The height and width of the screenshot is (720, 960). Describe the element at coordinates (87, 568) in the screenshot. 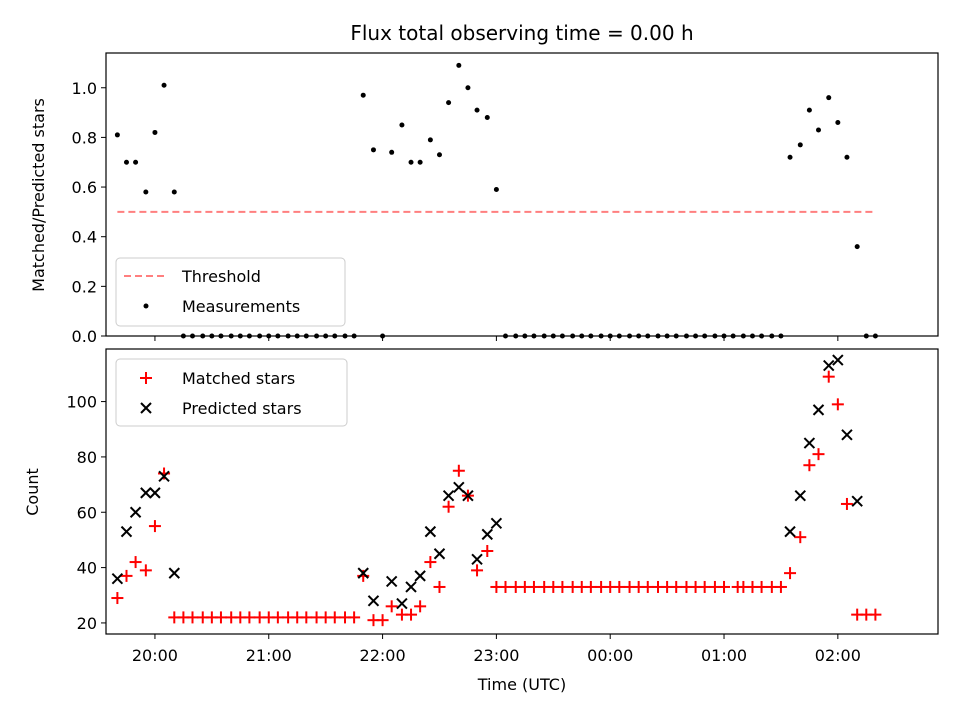

I see `y-tick-label: 40` at that location.